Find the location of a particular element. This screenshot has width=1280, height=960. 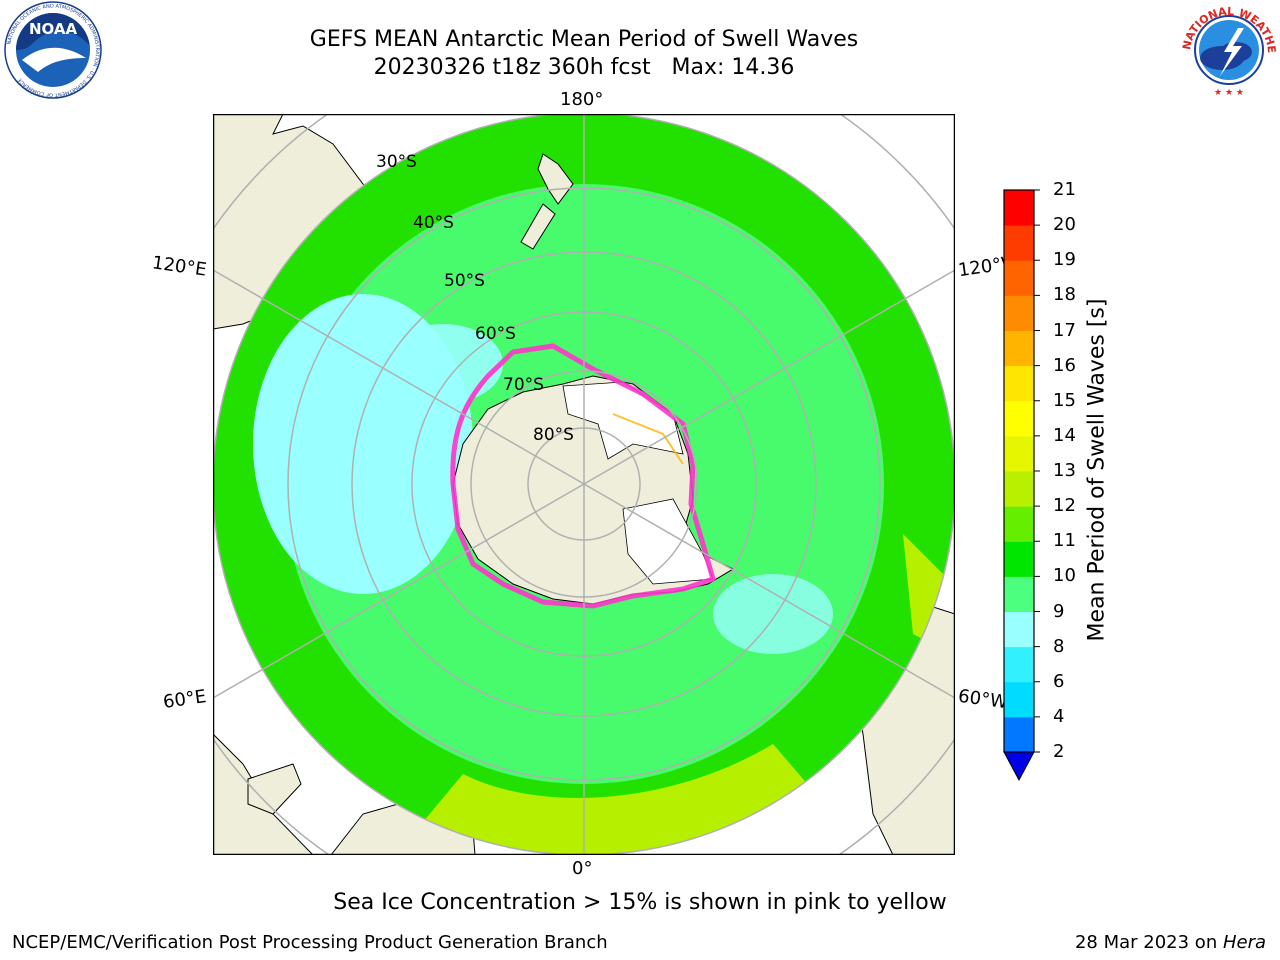

africa-land is located at coordinates (263, 794).